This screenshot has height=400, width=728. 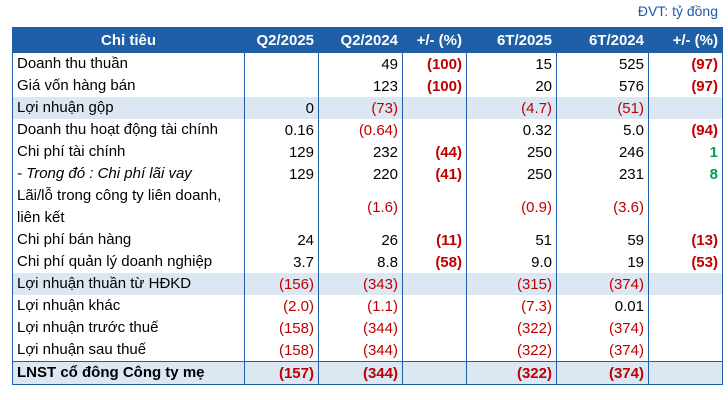 What do you see at coordinates (434, 174) in the screenshot?
I see `cell-q-change: (41)` at bounding box center [434, 174].